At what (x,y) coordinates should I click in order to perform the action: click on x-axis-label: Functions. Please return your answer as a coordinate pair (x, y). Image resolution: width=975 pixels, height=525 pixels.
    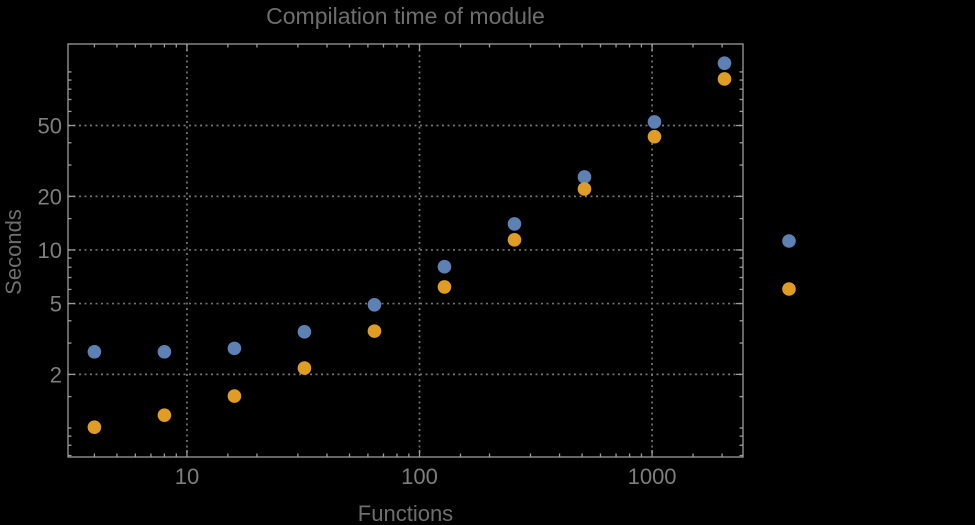
    Looking at the image, I should click on (405, 513).